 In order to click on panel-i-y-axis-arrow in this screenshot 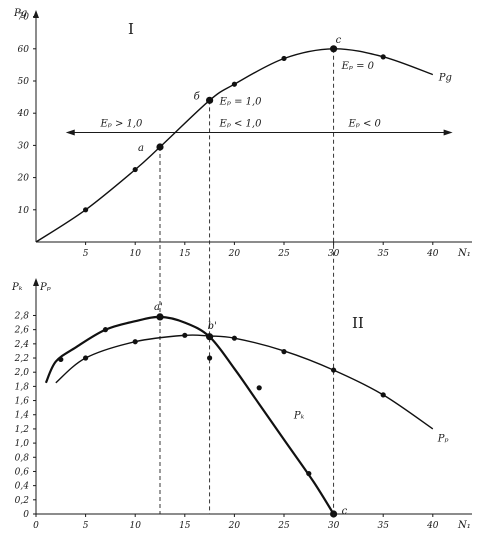, I will do `click(36, 14)`.